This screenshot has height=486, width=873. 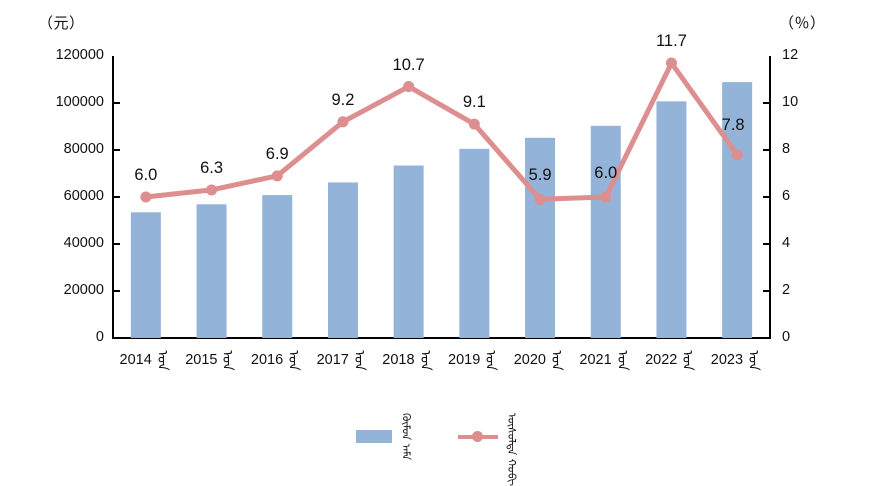 I want to click on bar-2019, so click(x=474, y=243).